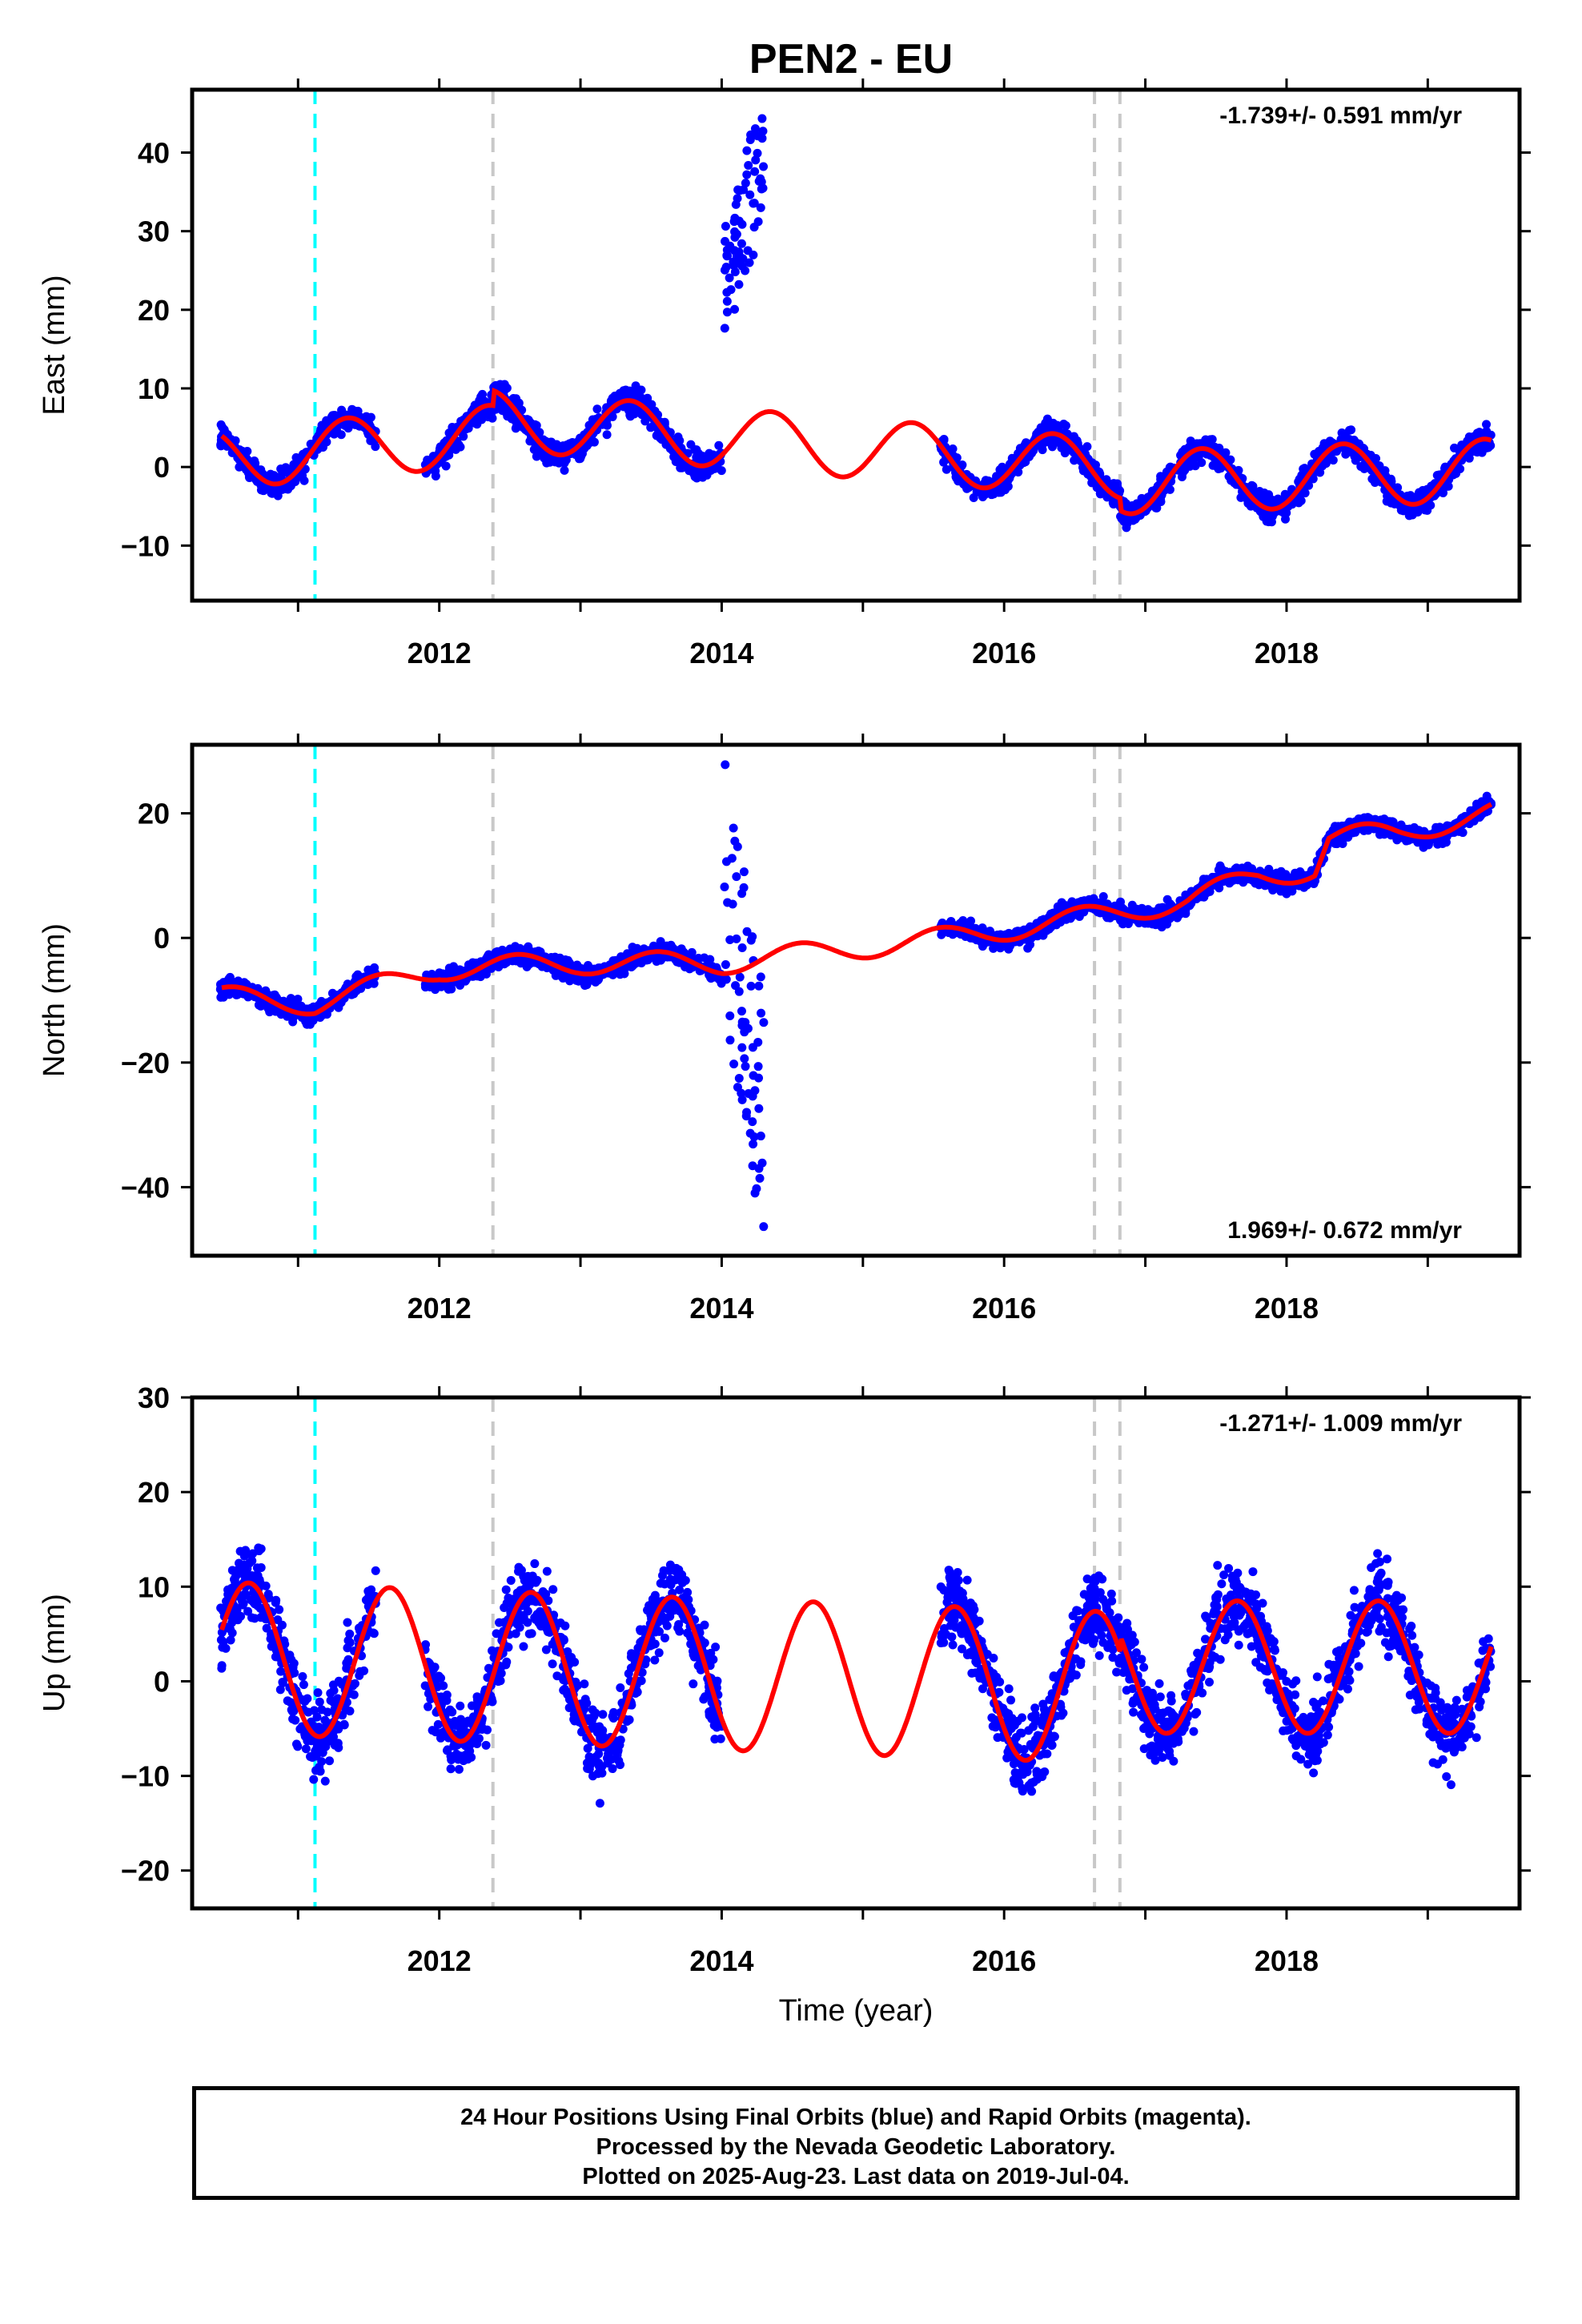 Image resolution: width=1582 pixels, height=2324 pixels. Describe the element at coordinates (145, 1063) in the screenshot. I see `y-tick-label: −20` at that location.